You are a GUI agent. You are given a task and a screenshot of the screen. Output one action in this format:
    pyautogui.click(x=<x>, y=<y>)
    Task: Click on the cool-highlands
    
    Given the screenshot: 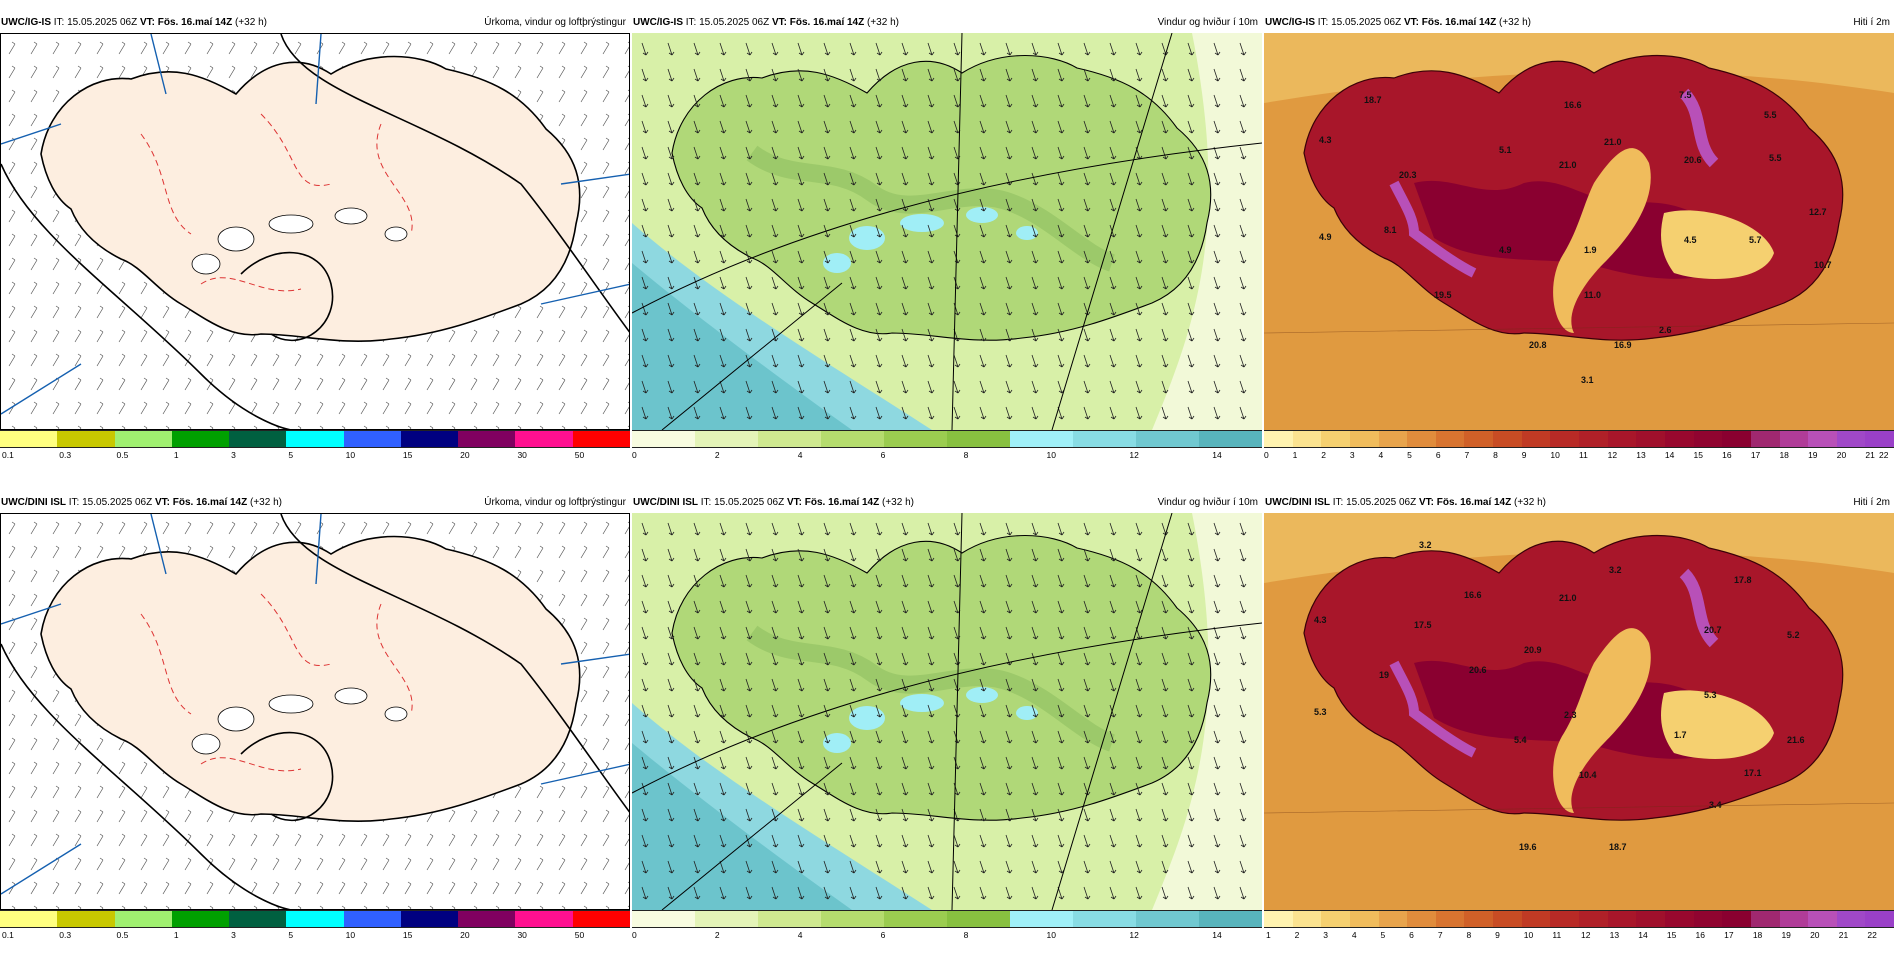 What is the action you would take?
    pyautogui.click(x=1717, y=724)
    